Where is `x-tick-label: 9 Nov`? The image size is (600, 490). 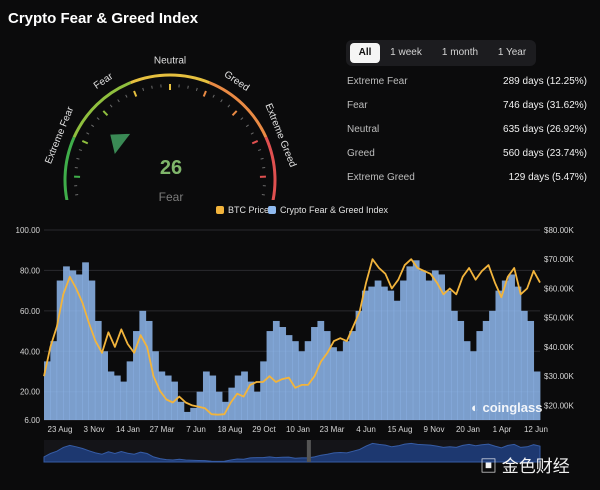 x-tick-label: 9 Nov is located at coordinates (434, 429).